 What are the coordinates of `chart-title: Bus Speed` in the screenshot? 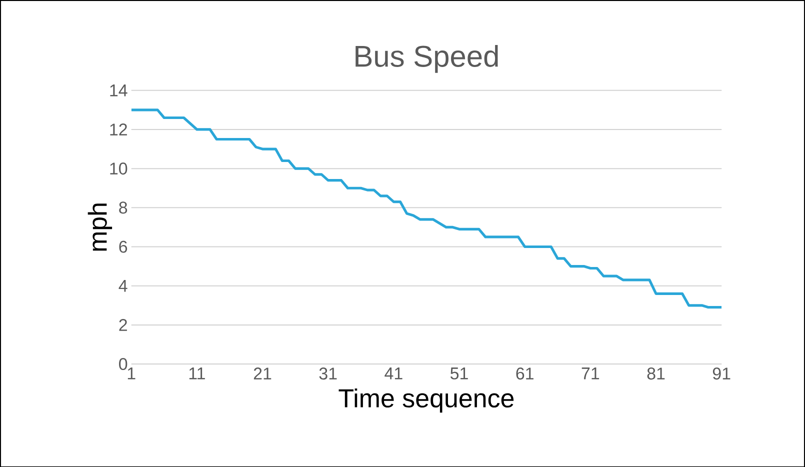 It's located at (427, 58).